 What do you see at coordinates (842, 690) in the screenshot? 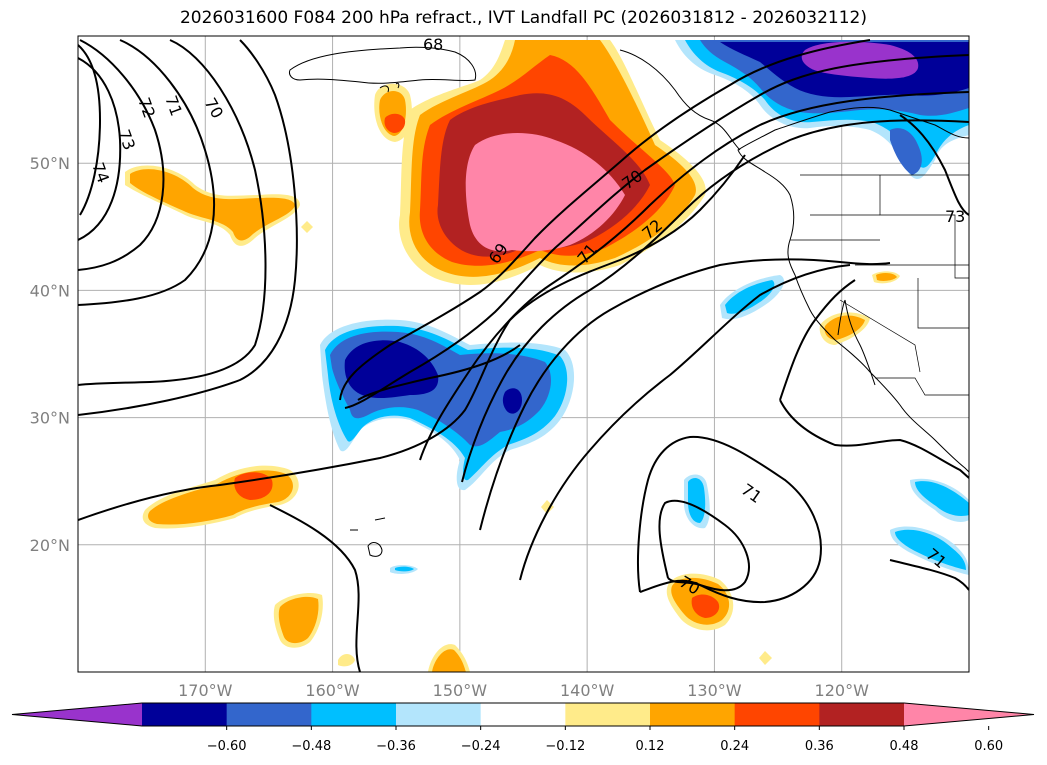
I see `longitude-label: 120°W` at bounding box center [842, 690].